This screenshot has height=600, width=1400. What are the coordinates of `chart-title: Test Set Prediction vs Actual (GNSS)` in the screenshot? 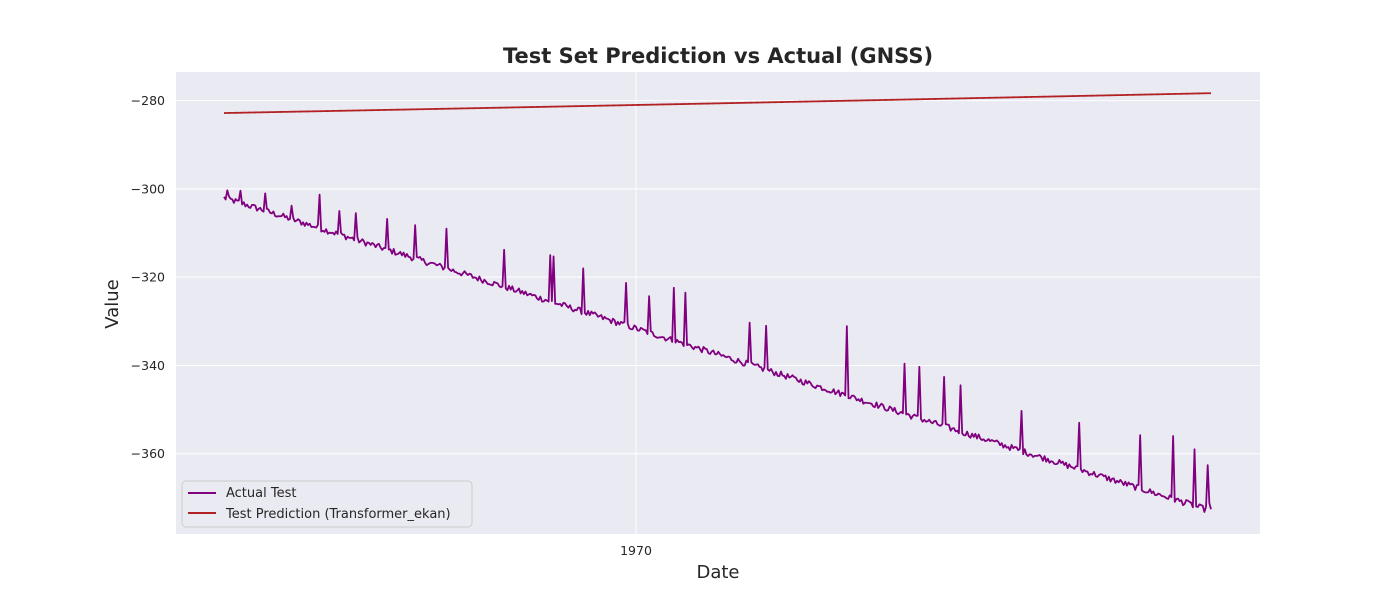 It's located at (718, 56).